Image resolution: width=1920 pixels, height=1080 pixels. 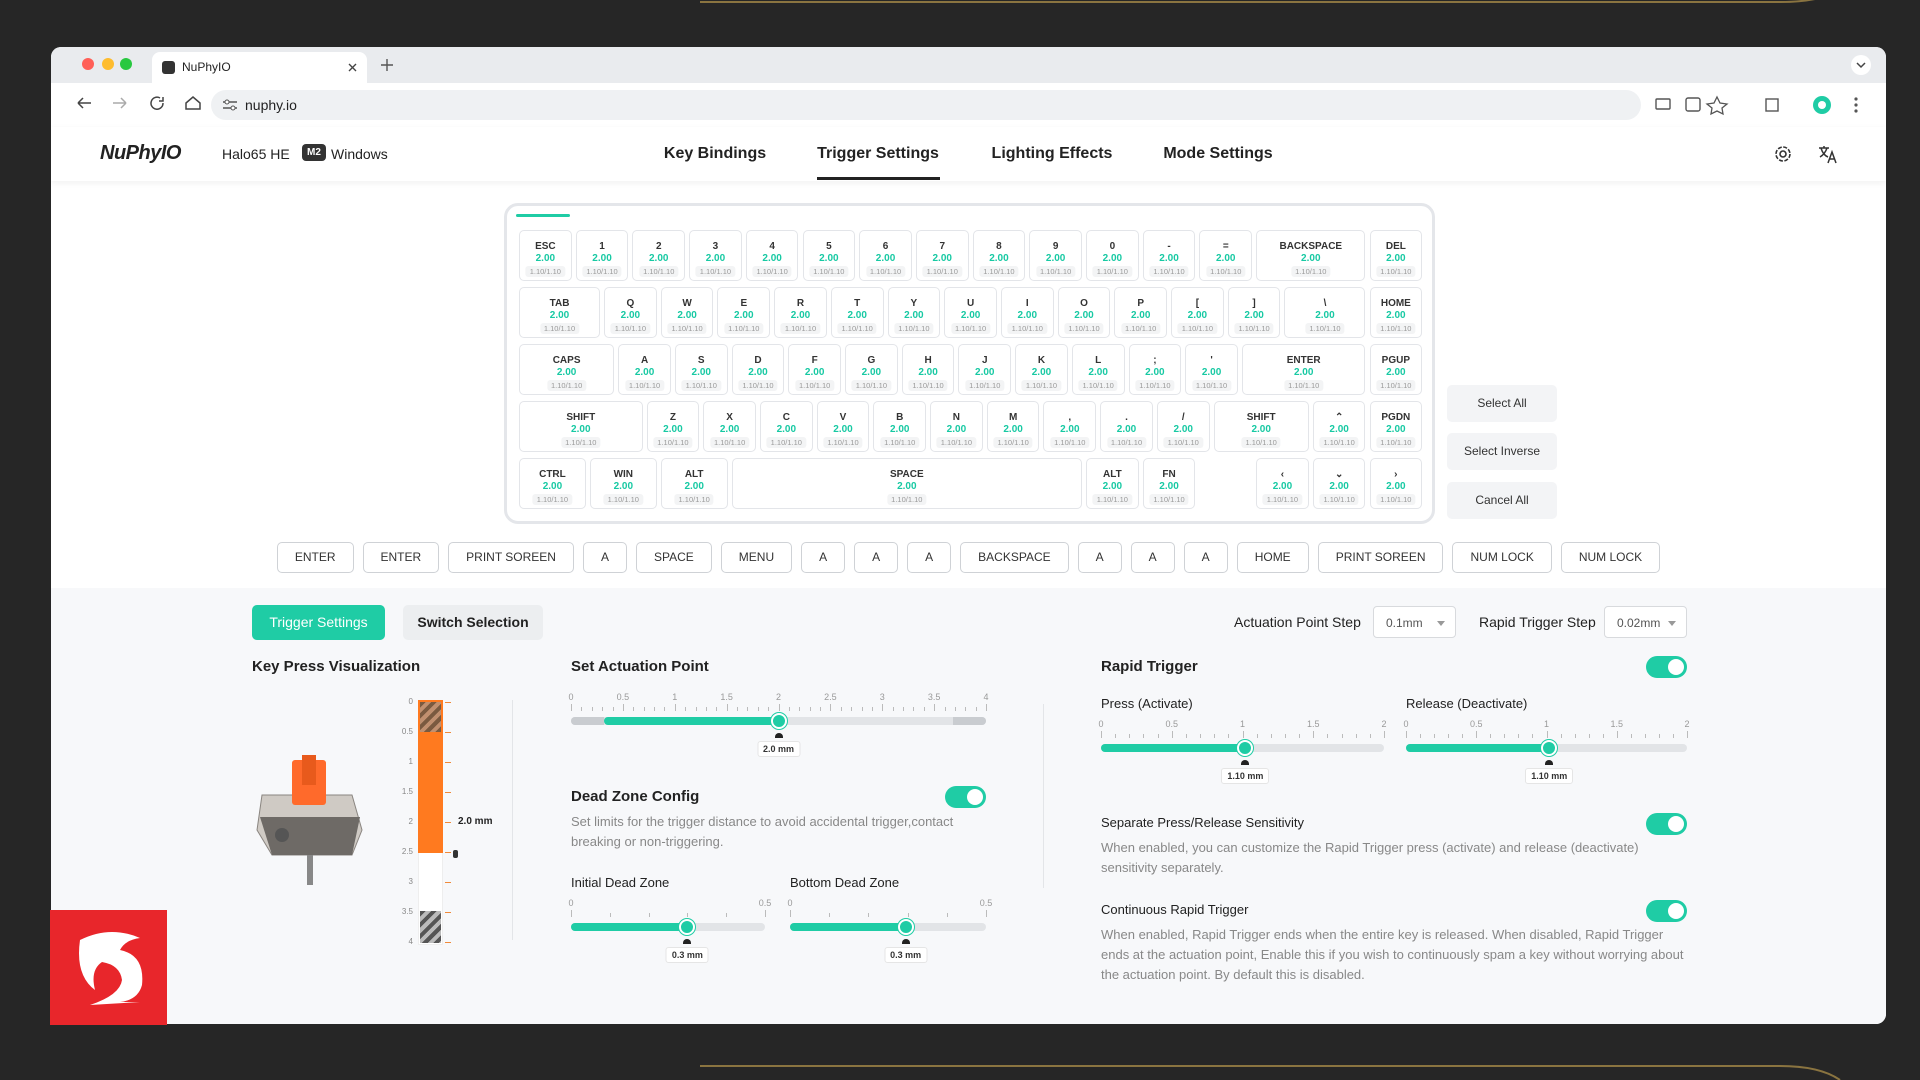 I want to click on key: 3 2.00 1.10/1.10, so click(x=715, y=255).